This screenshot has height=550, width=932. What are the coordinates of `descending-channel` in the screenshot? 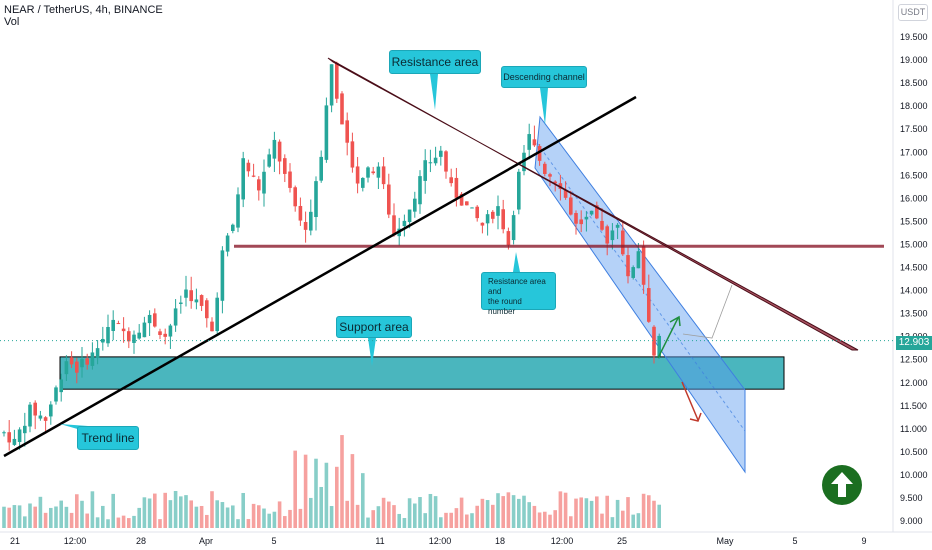 It's located at (640, 294).